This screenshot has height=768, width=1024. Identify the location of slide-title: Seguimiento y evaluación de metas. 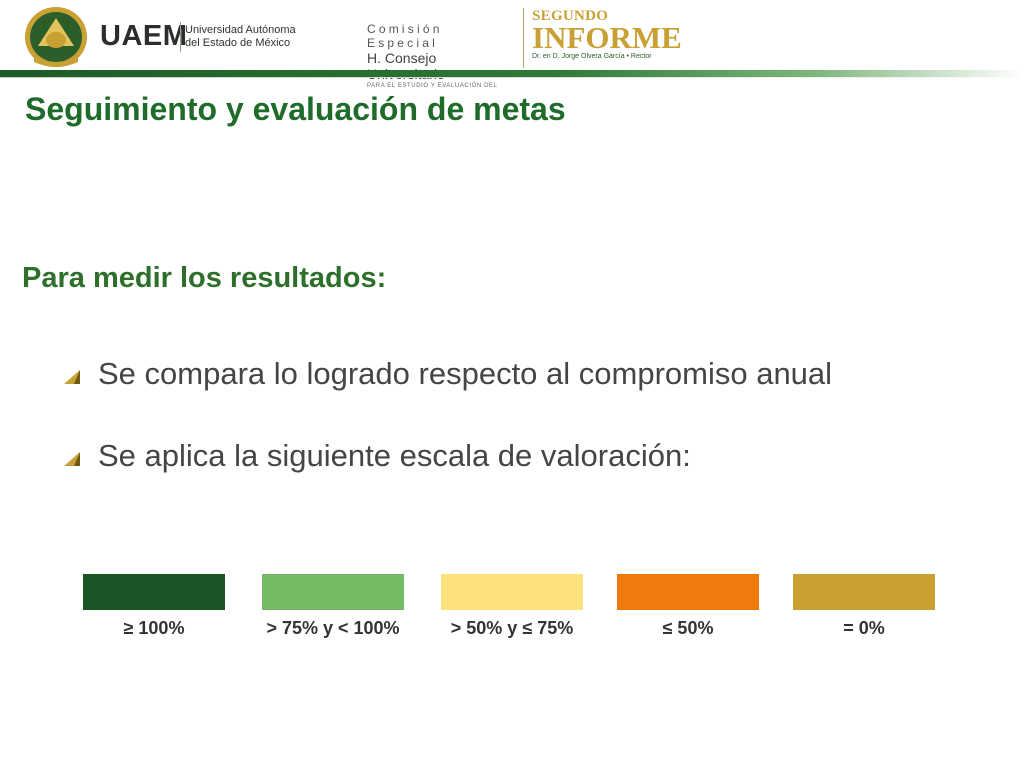
(295, 109).